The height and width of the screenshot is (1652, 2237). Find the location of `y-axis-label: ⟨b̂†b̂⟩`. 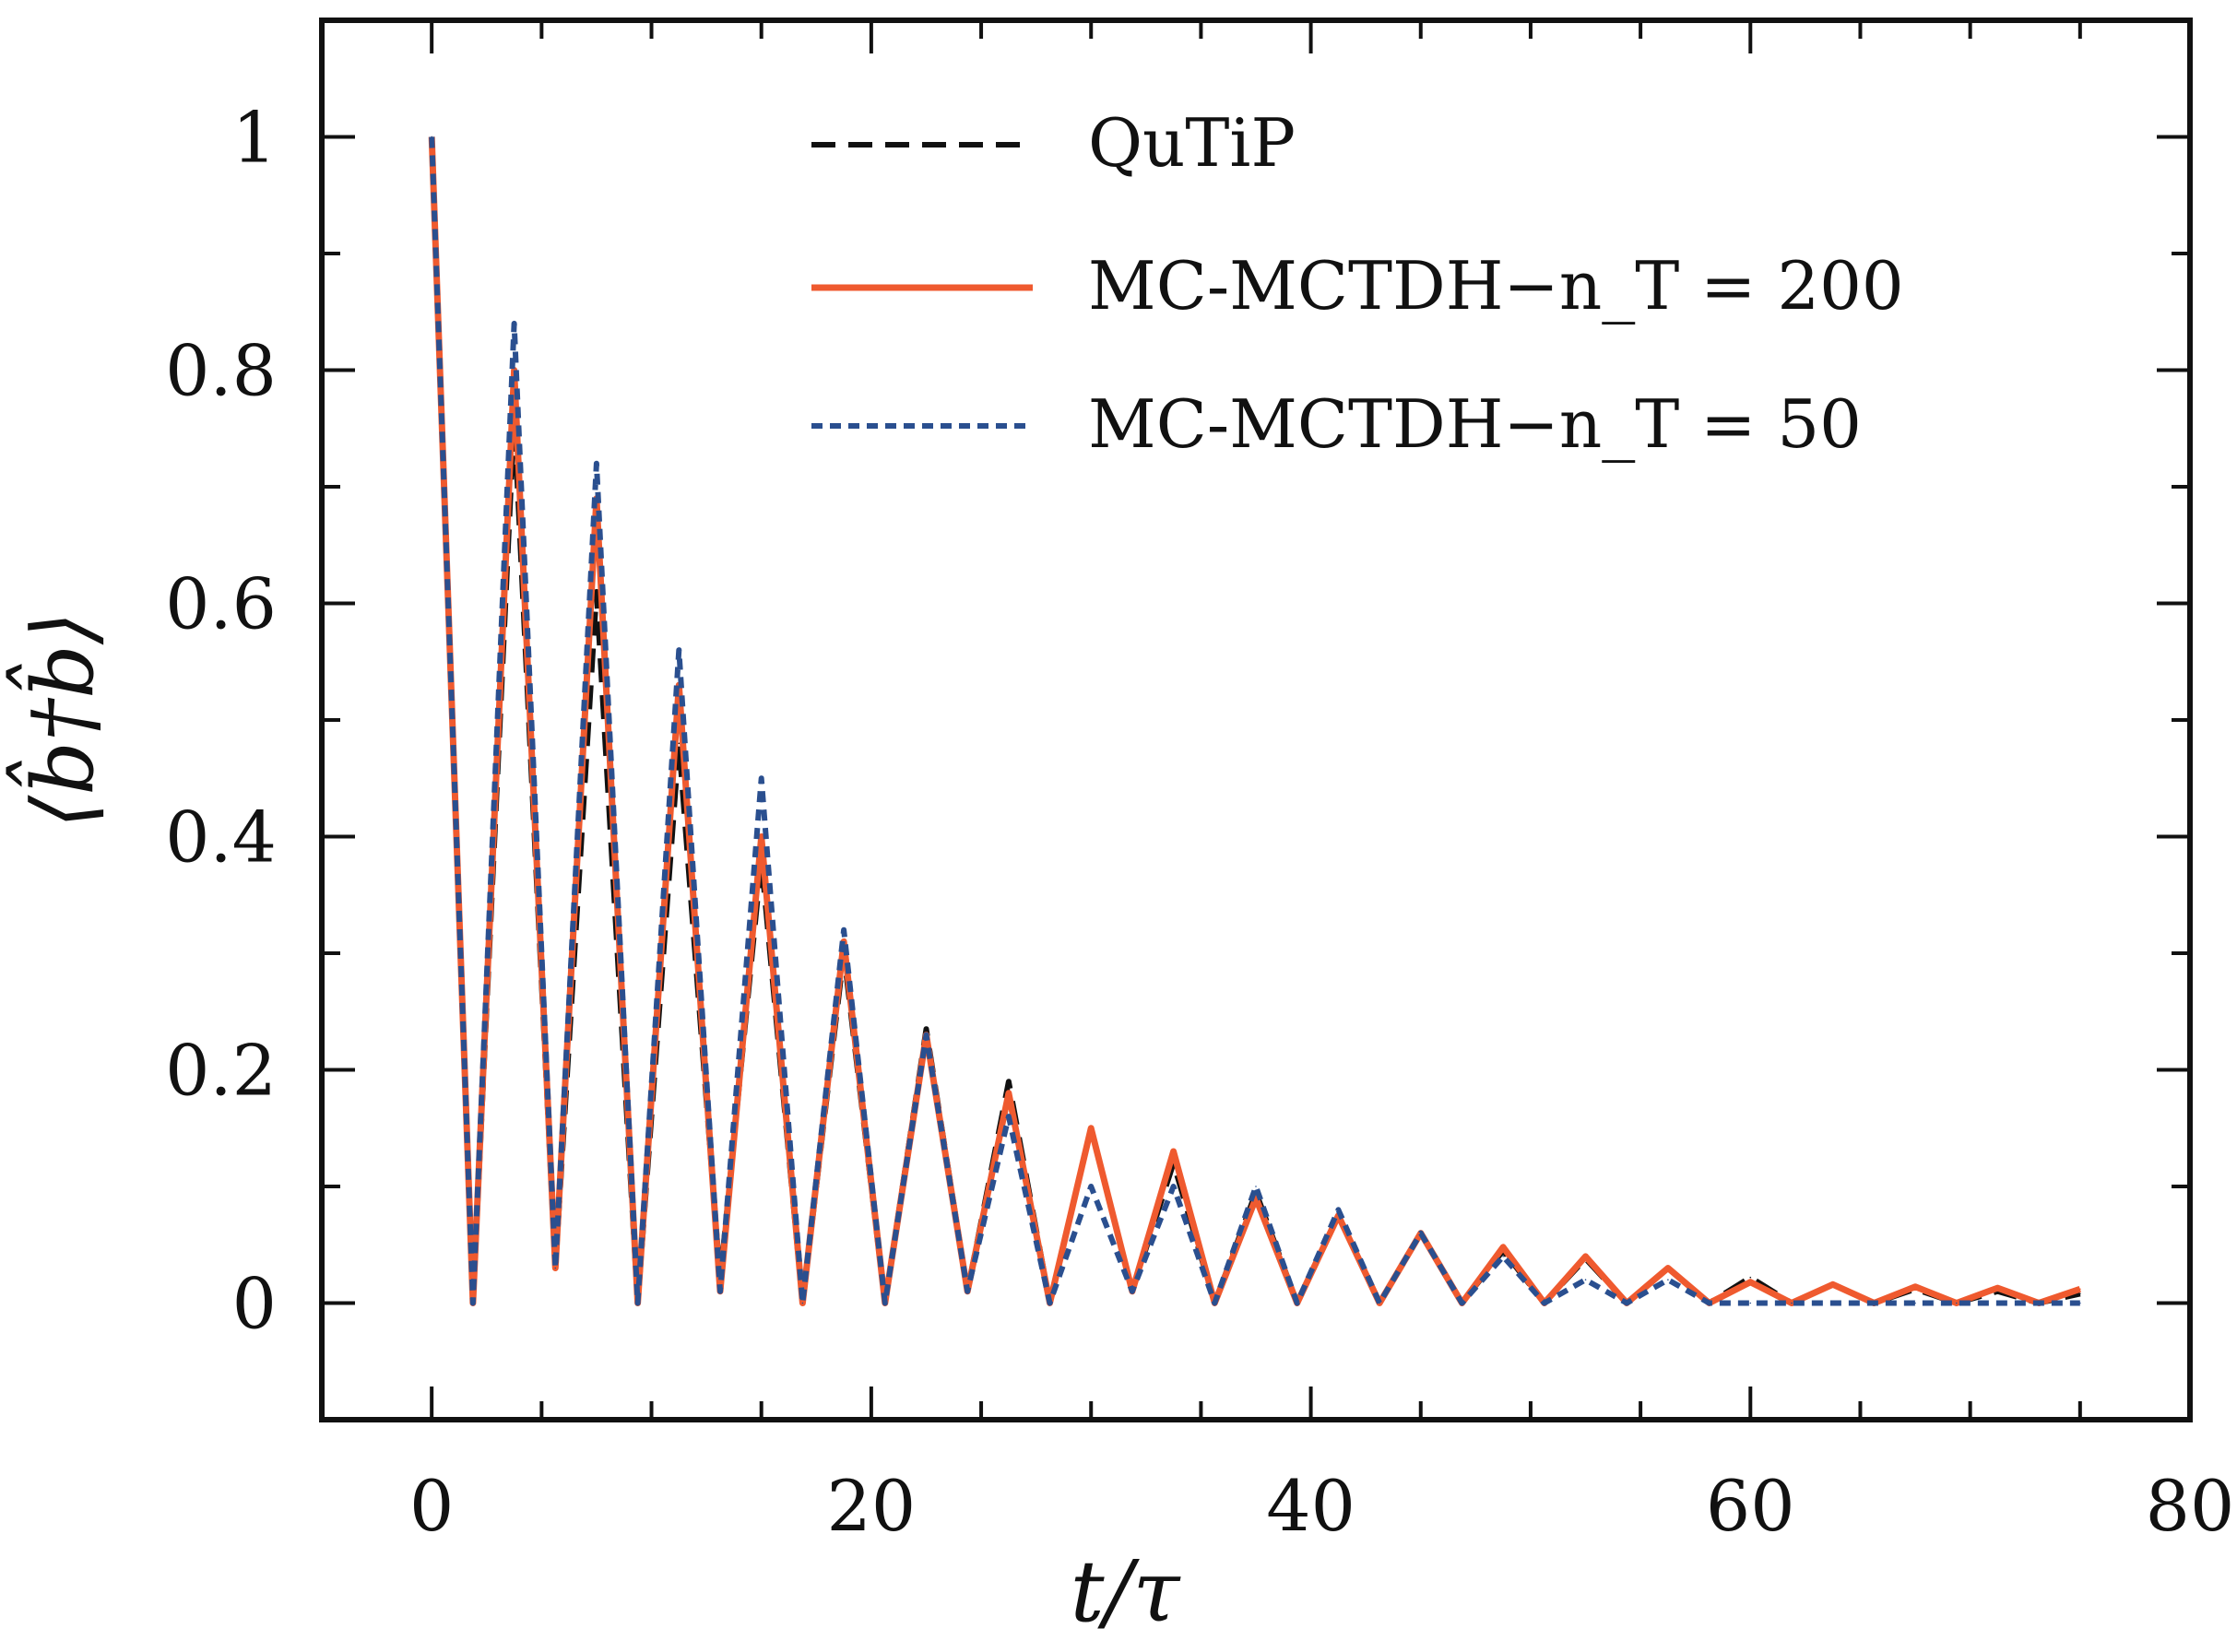

y-axis-label: ⟨b̂†b̂⟩ is located at coordinates (59, 720).